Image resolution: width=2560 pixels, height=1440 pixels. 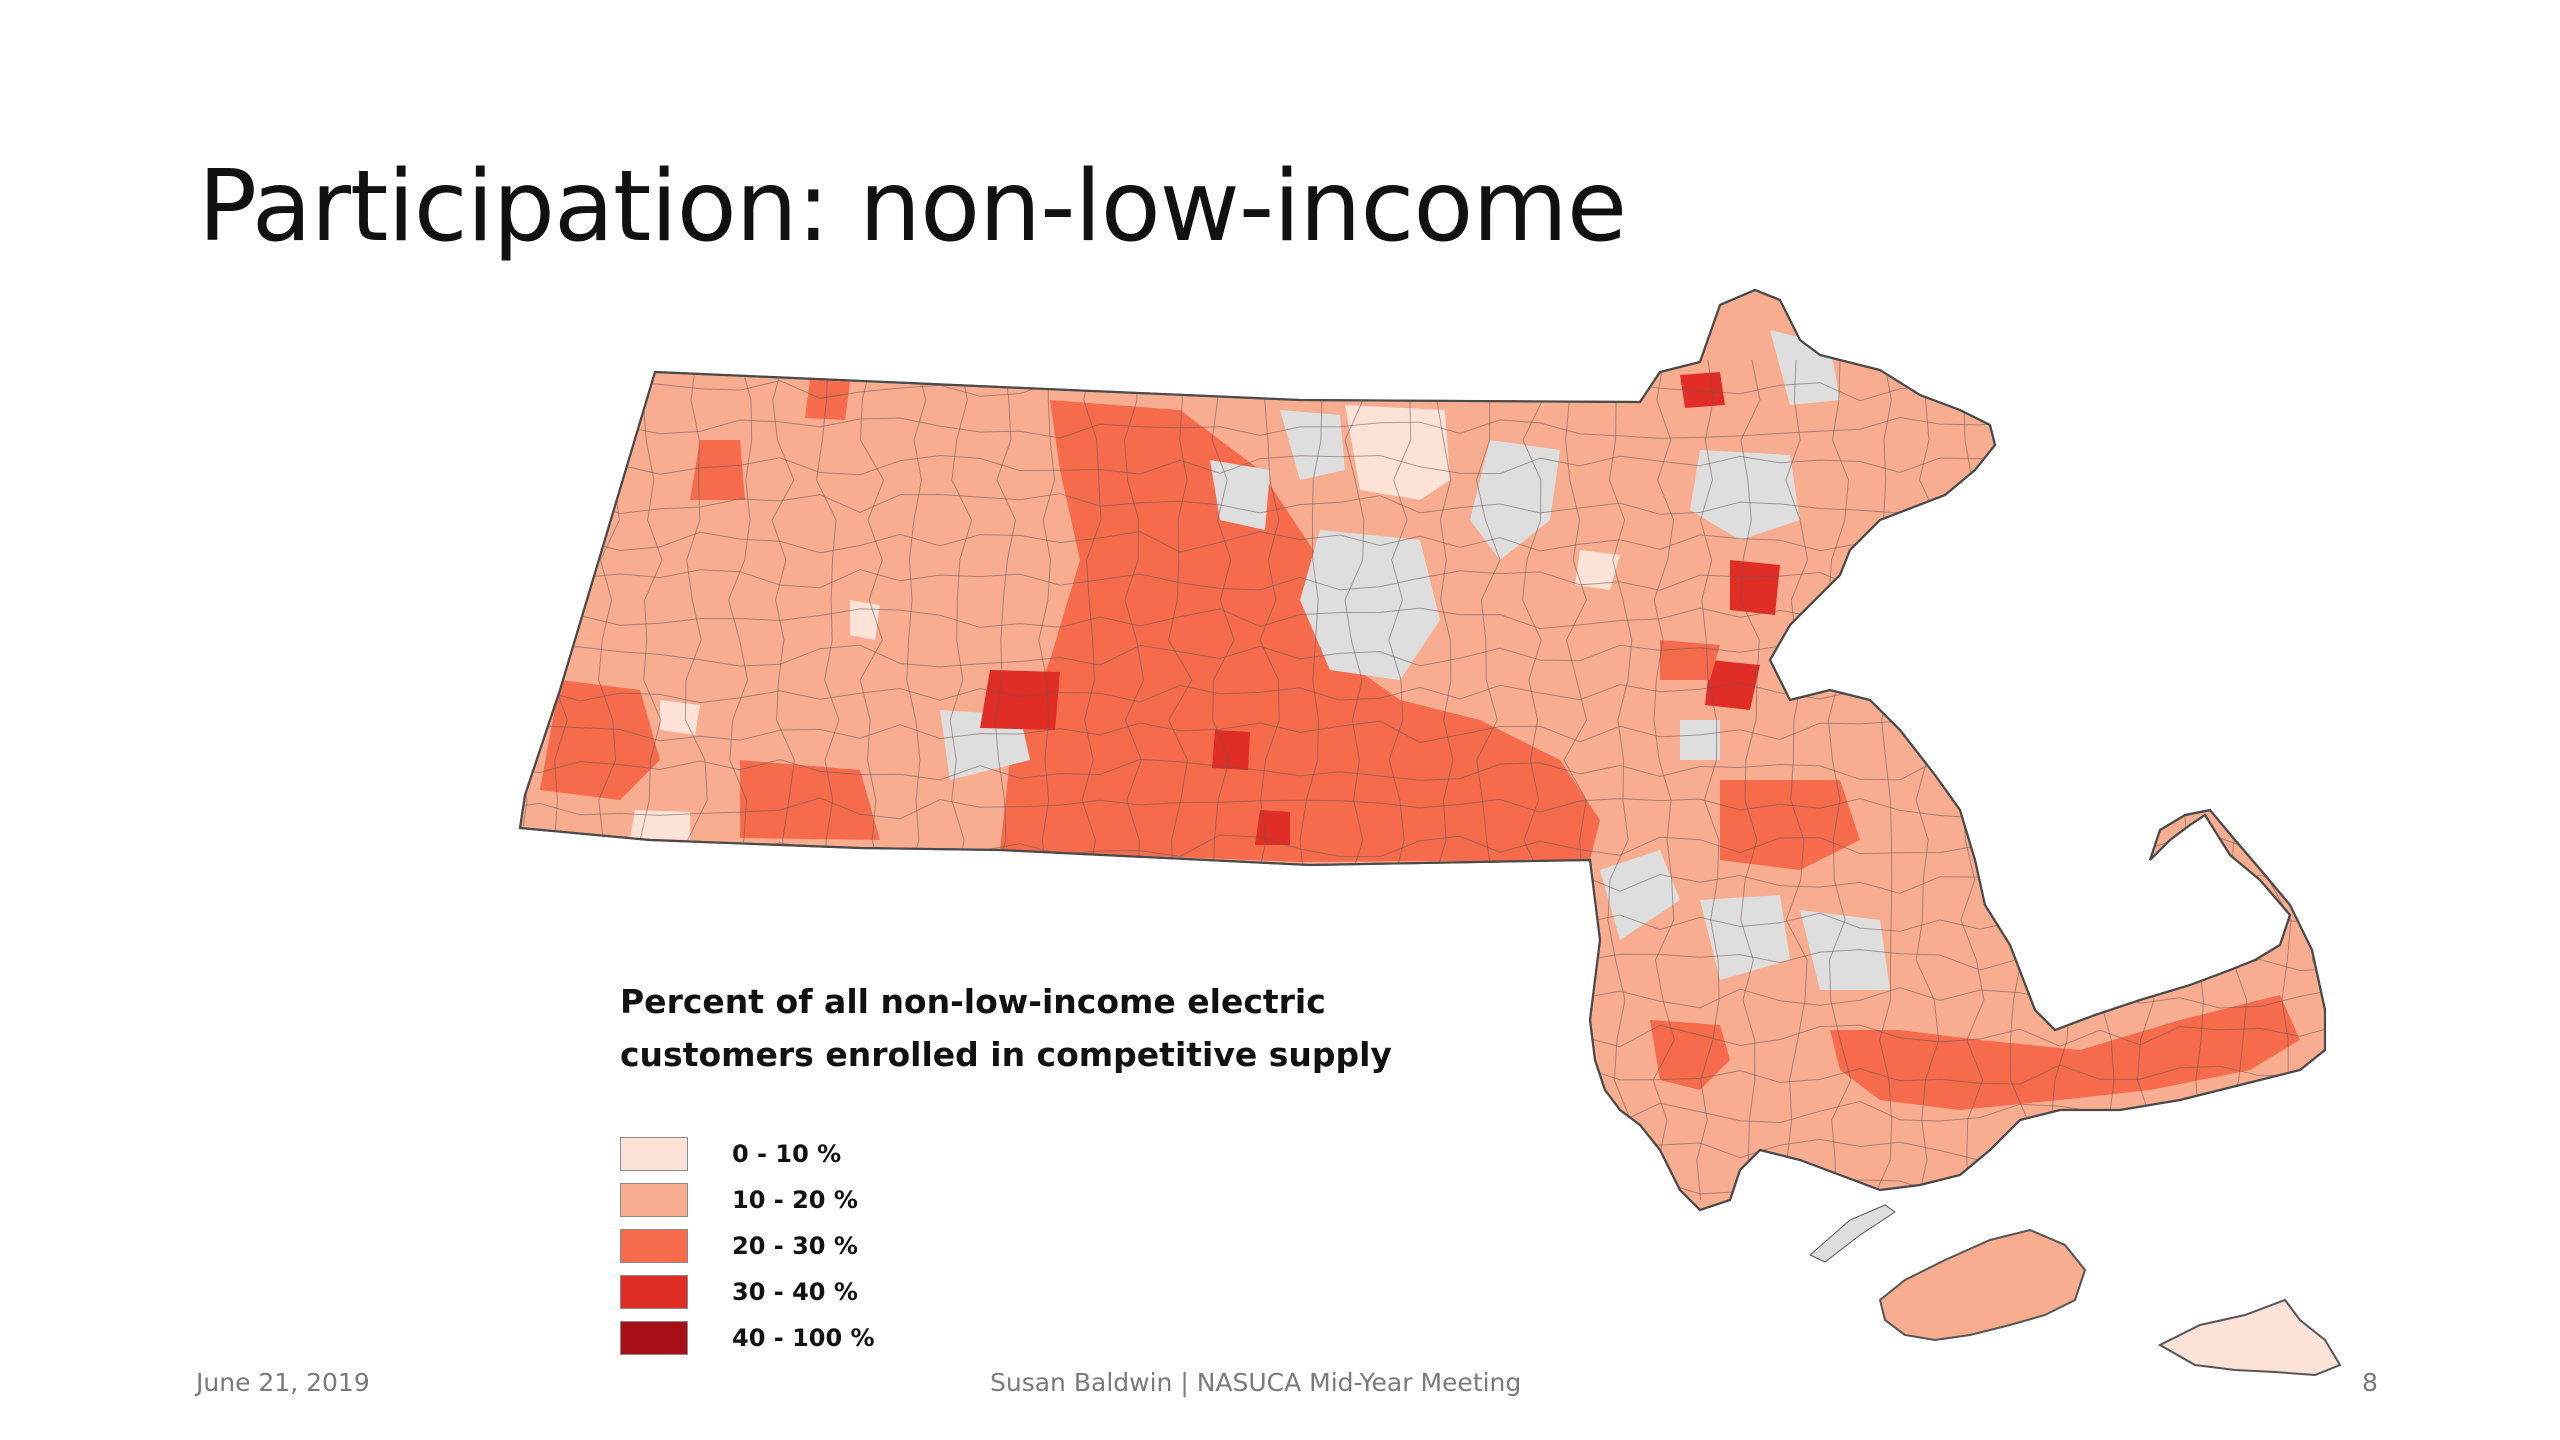 I want to click on marthas-vineyard, so click(x=1982, y=1285).